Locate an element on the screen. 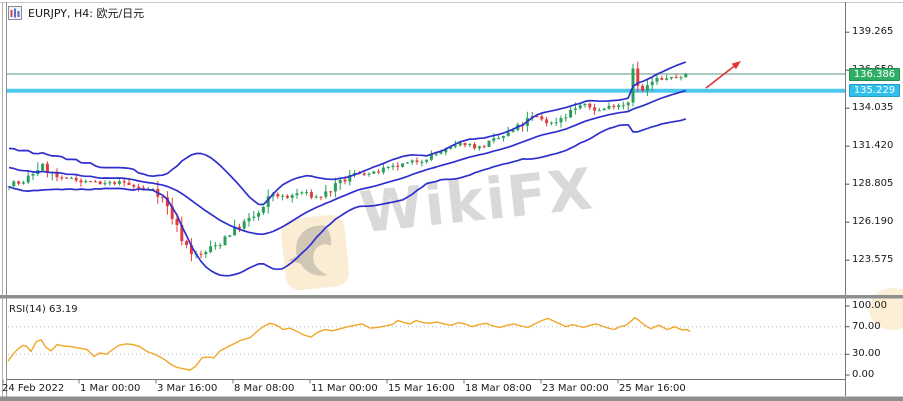  chart-title: EURJPY, H4: 欧元/日元 is located at coordinates (76, 13).